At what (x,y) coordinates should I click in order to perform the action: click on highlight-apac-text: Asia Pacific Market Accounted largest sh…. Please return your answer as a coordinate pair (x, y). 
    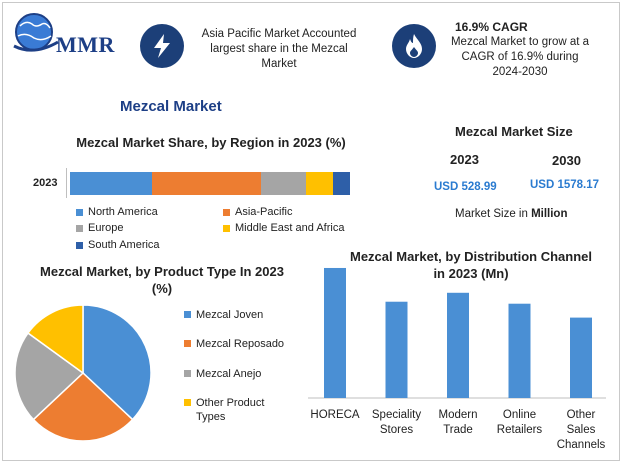
    Looking at the image, I should click on (279, 49).